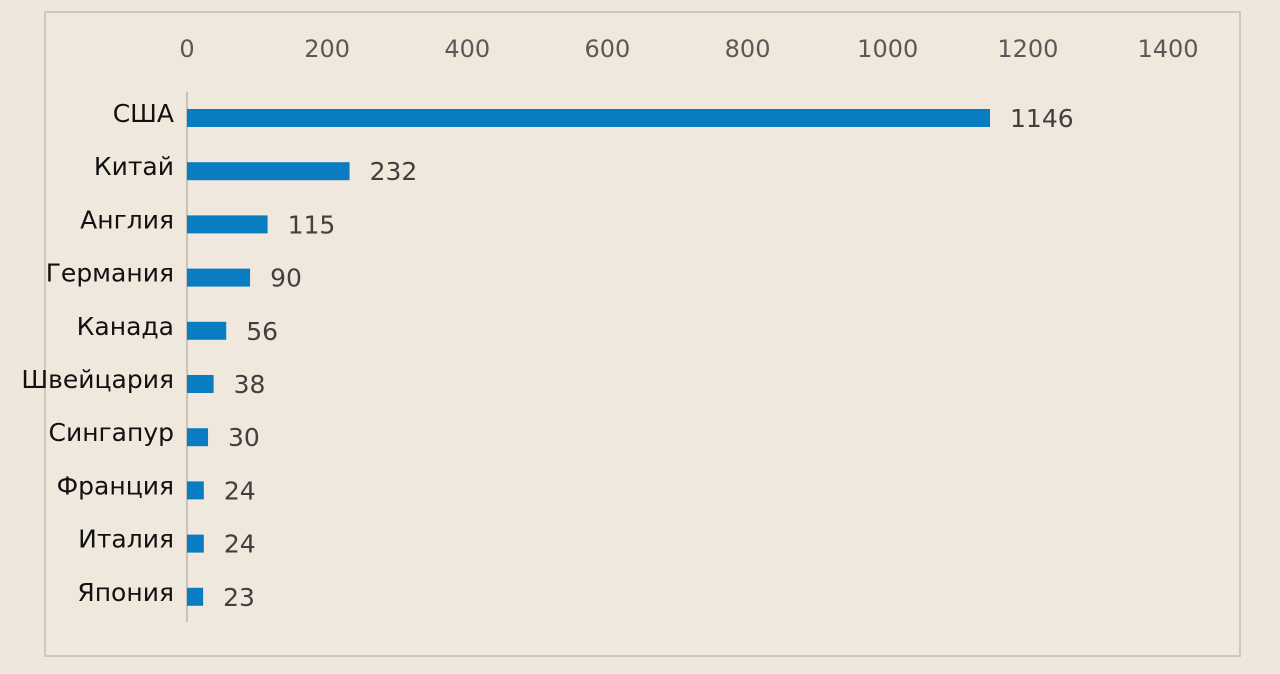 This screenshot has height=674, width=1280. I want to click on data-label: 115, so click(312, 224).